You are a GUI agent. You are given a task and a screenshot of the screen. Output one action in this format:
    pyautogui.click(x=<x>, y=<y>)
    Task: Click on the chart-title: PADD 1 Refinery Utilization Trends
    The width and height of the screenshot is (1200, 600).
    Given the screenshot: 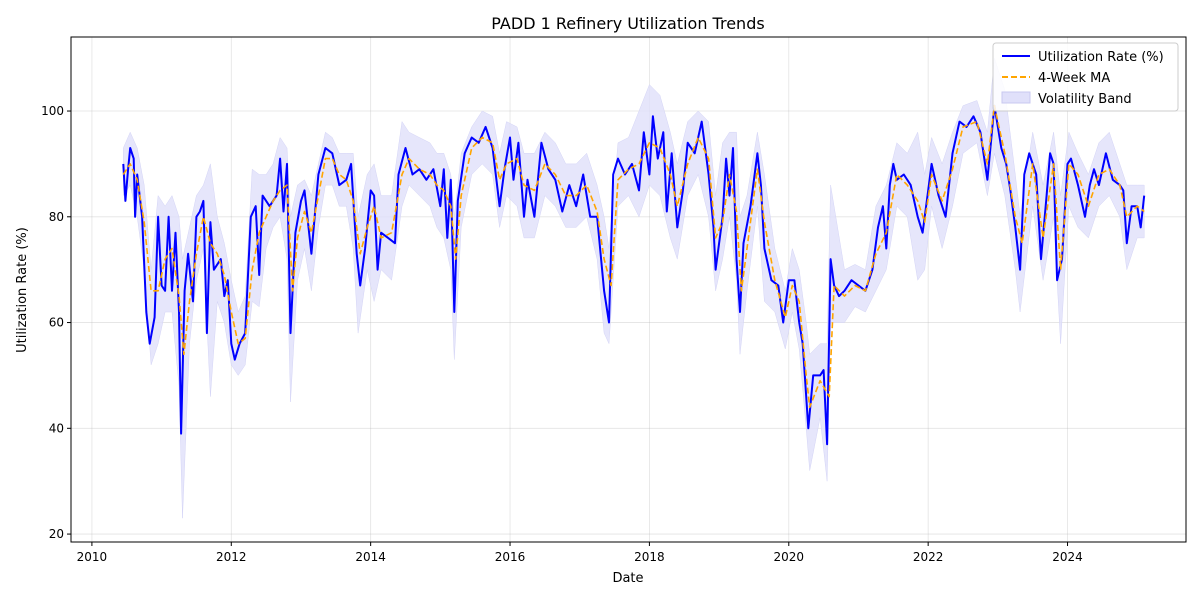 What is the action you would take?
    pyautogui.click(x=627, y=23)
    